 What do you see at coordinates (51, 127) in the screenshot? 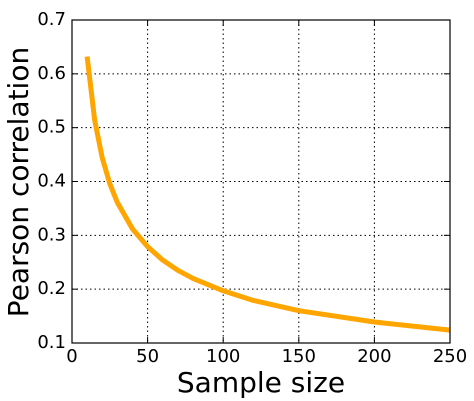
I see `y-tick-label: 0.5` at bounding box center [51, 127].